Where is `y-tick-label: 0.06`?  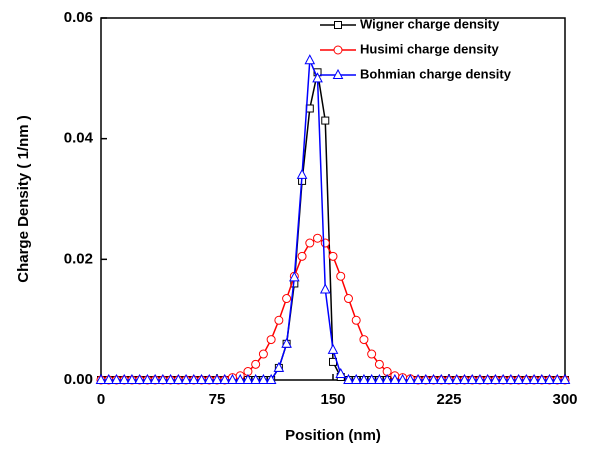
y-tick-label: 0.06 is located at coordinates (78, 17).